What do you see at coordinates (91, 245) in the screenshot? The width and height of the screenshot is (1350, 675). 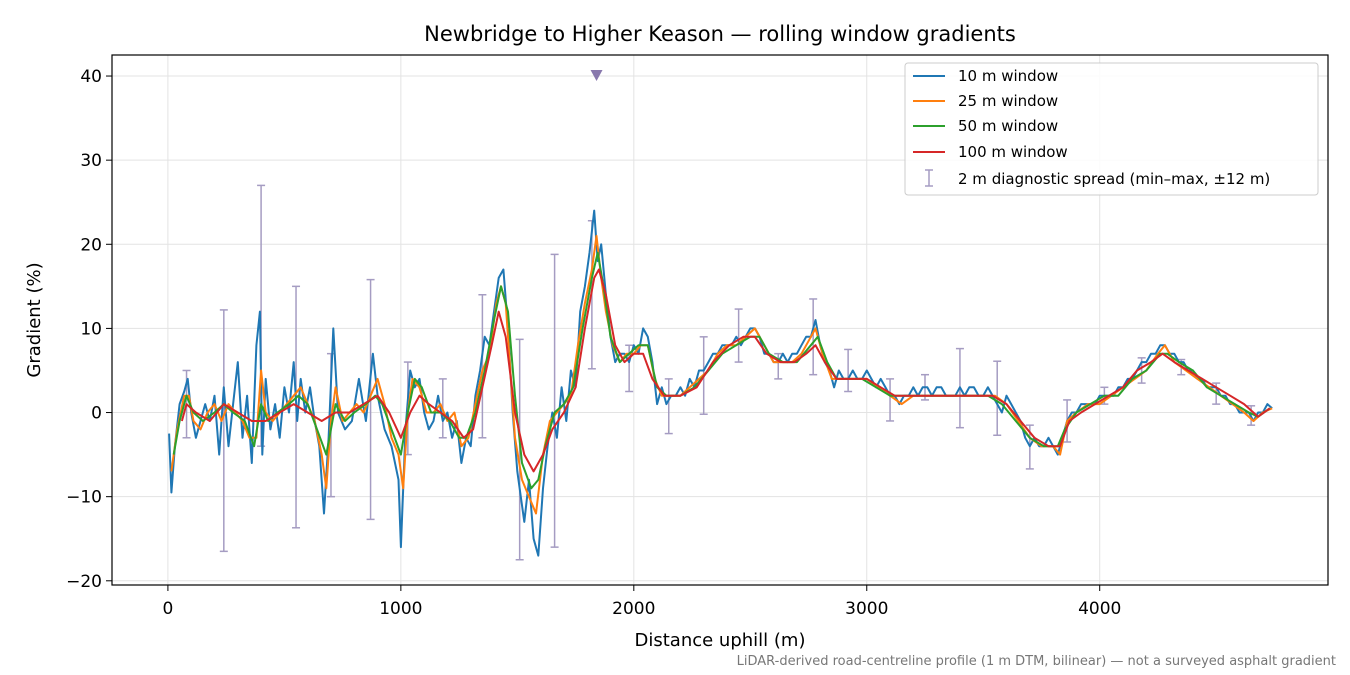 I see `y-tick-label: 20` at bounding box center [91, 245].